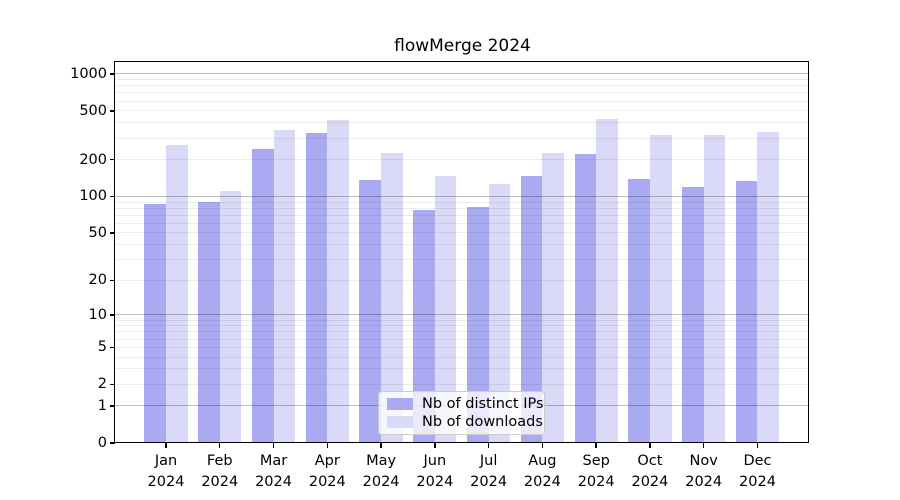 The image size is (900, 500). What do you see at coordinates (155, 323) in the screenshot?
I see `bar-ips-jan` at bounding box center [155, 323].